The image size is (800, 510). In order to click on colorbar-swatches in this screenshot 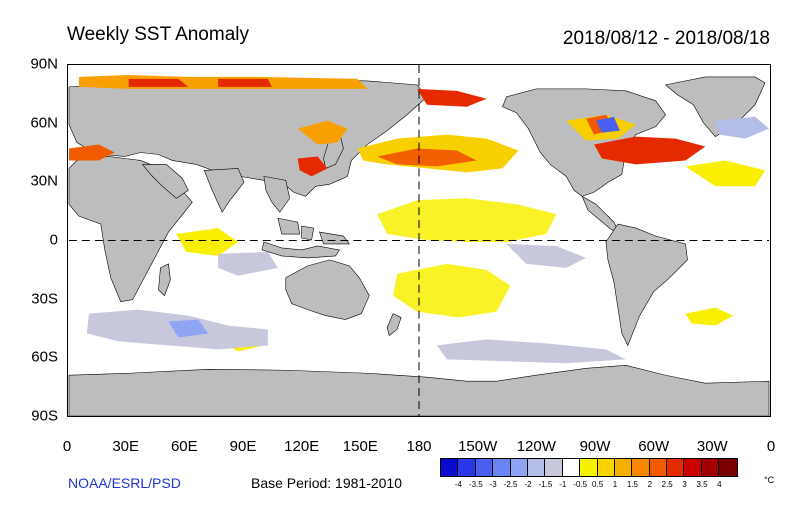, I will do `click(589, 467)`.